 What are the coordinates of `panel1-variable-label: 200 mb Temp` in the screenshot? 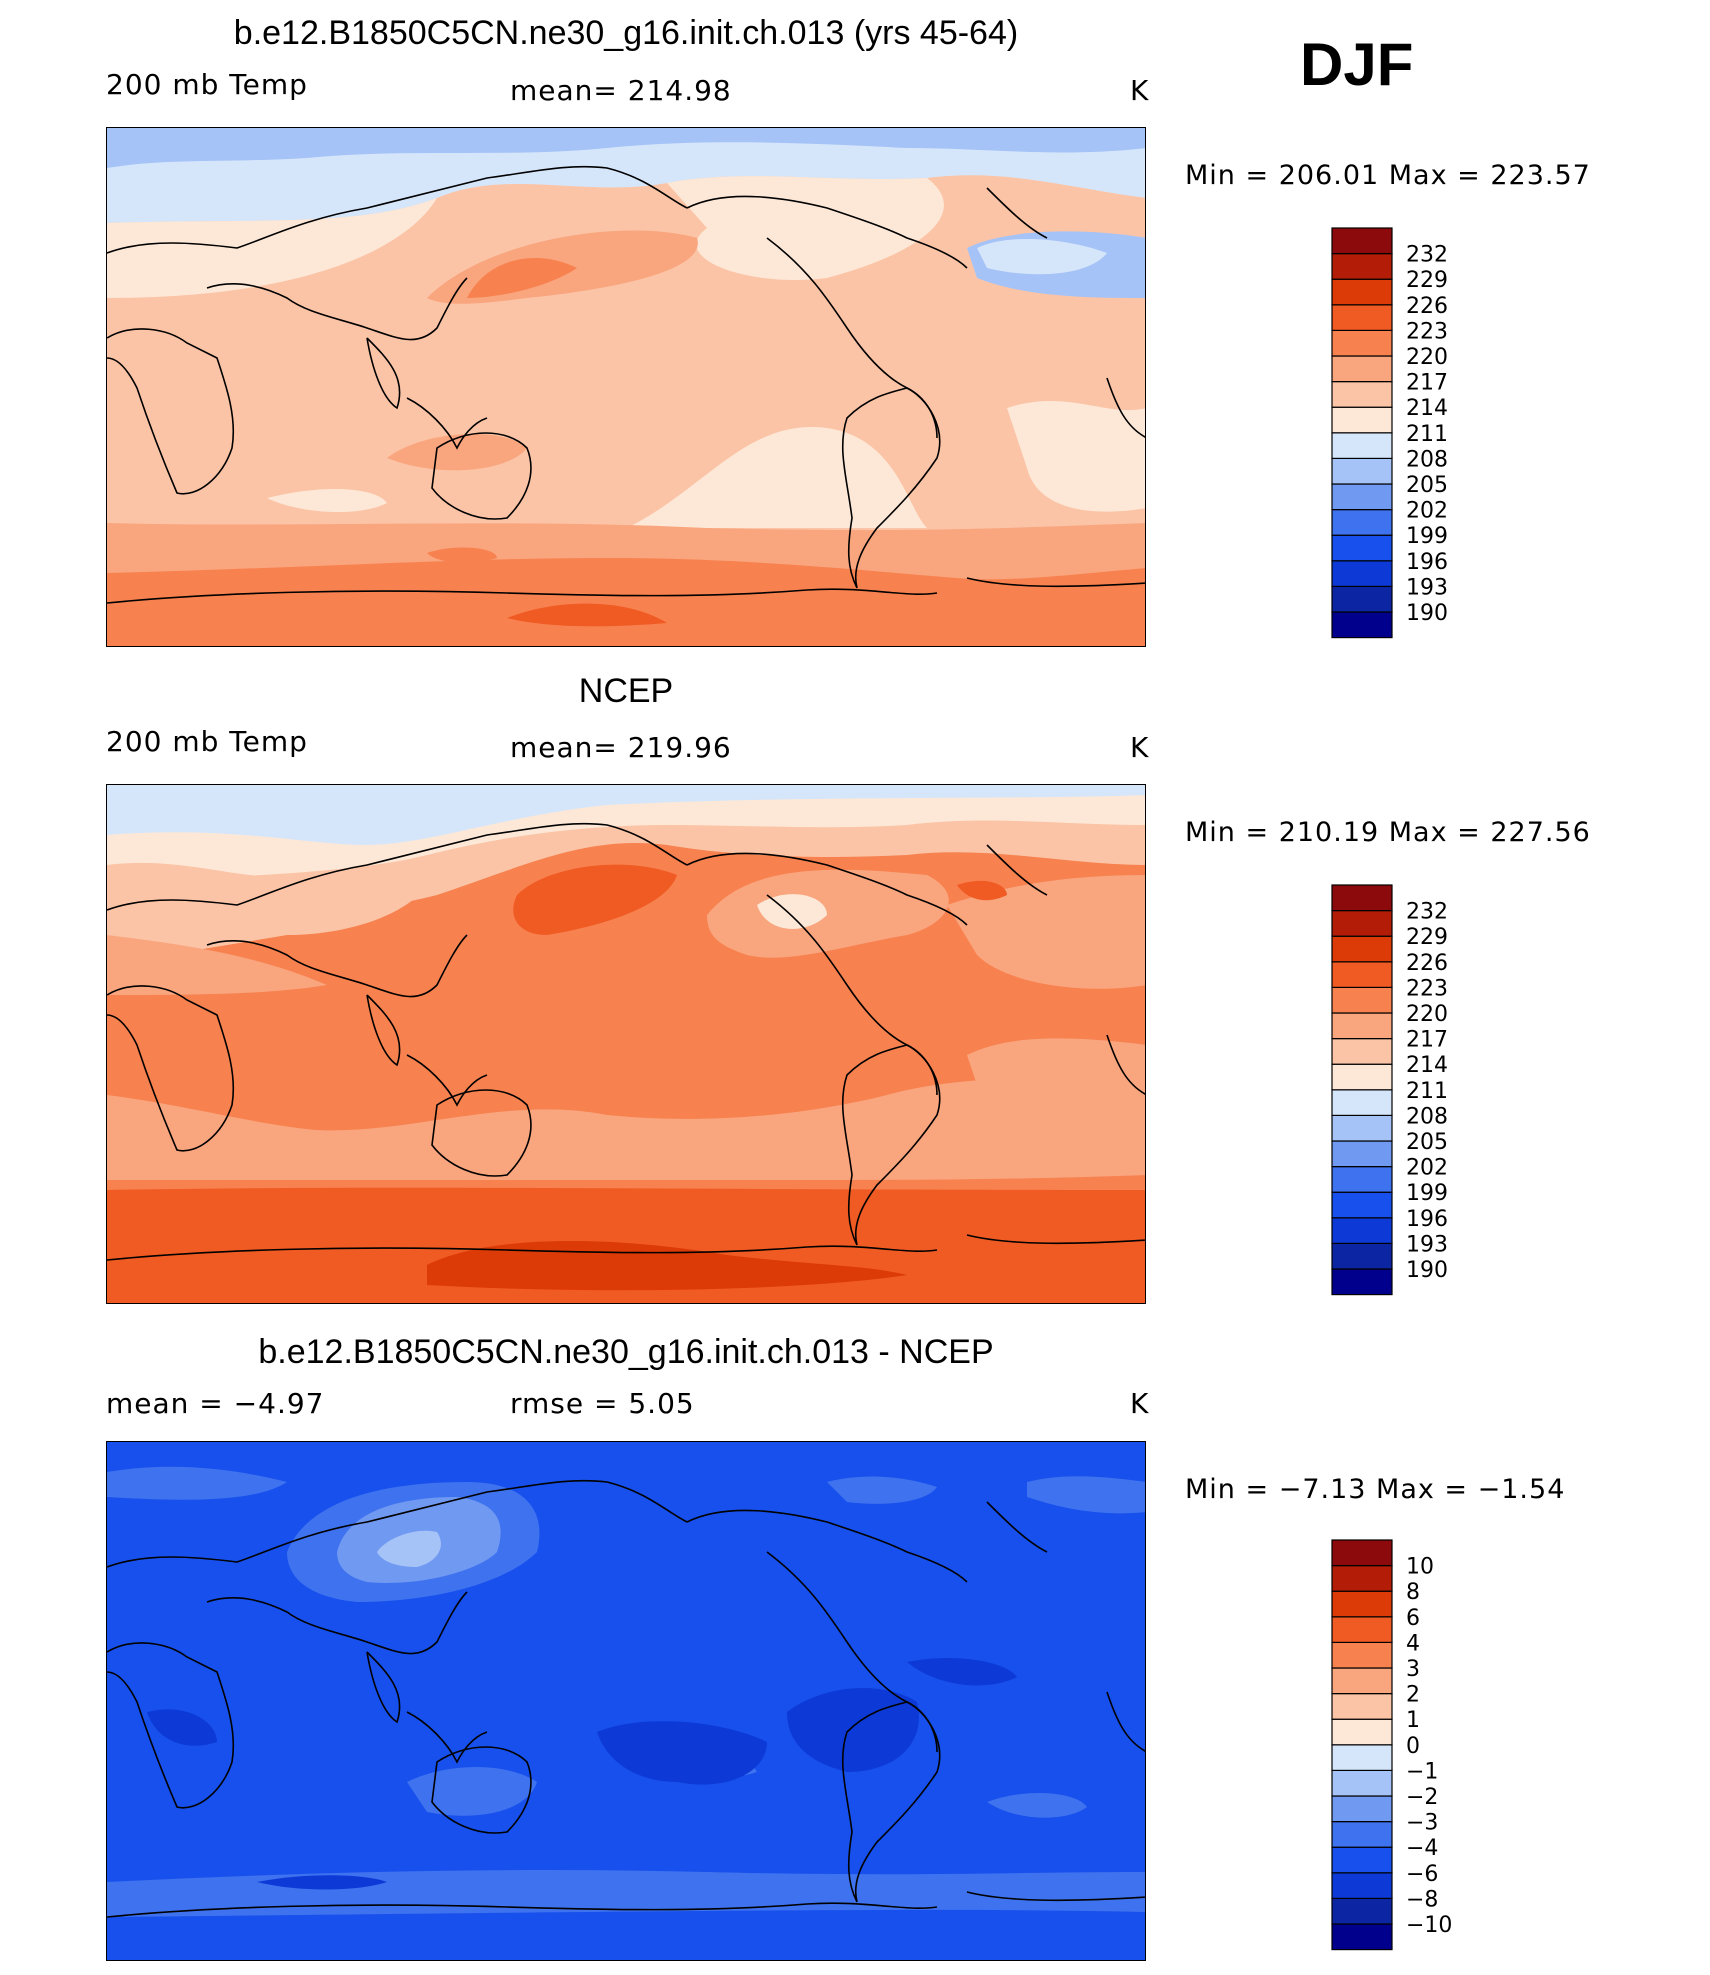 It's located at (207, 84).